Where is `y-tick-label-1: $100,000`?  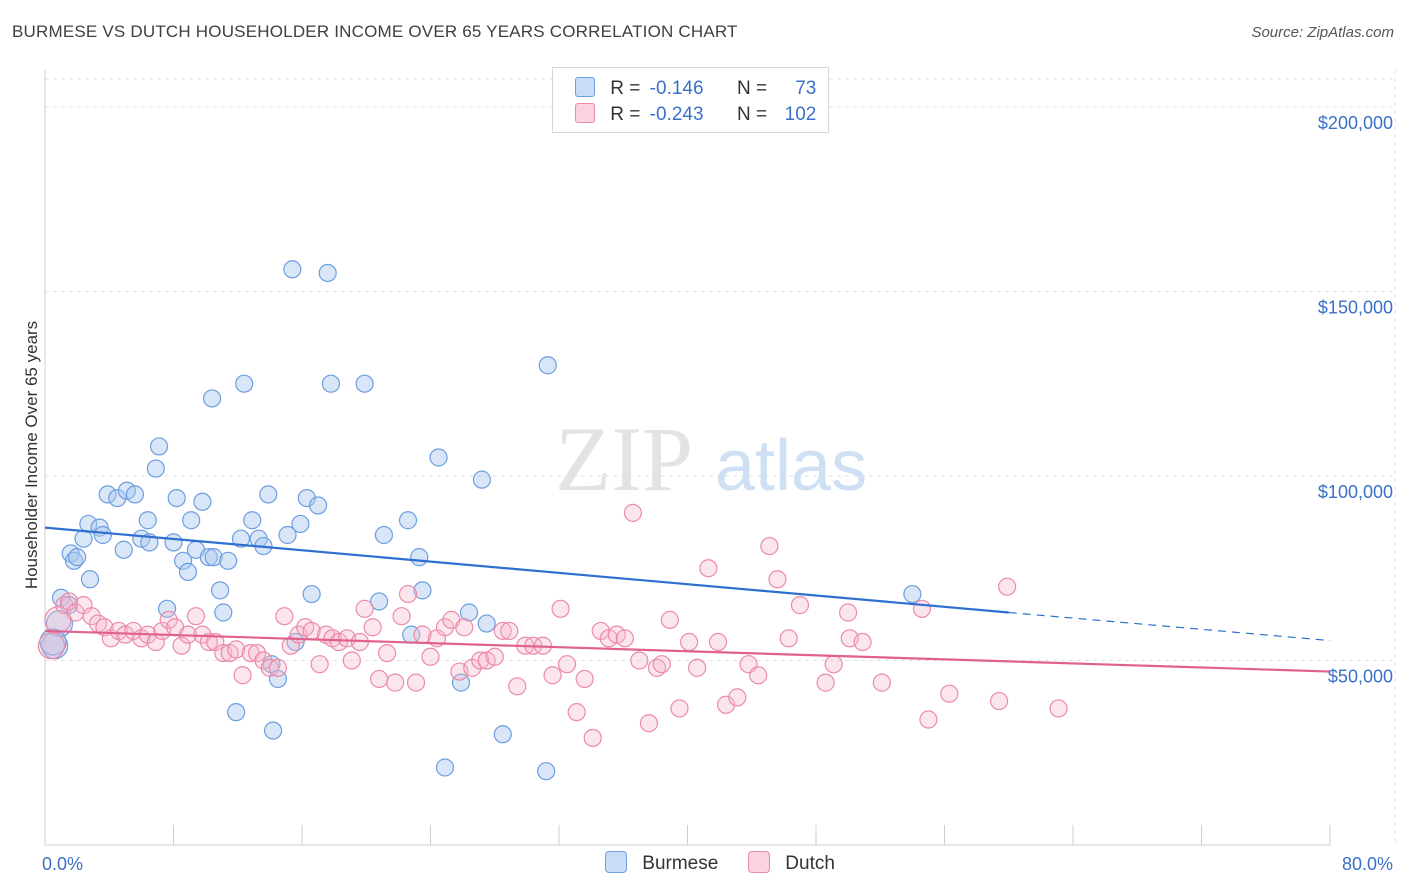 y-tick-label-1: $100,000 is located at coordinates (1355, 492).